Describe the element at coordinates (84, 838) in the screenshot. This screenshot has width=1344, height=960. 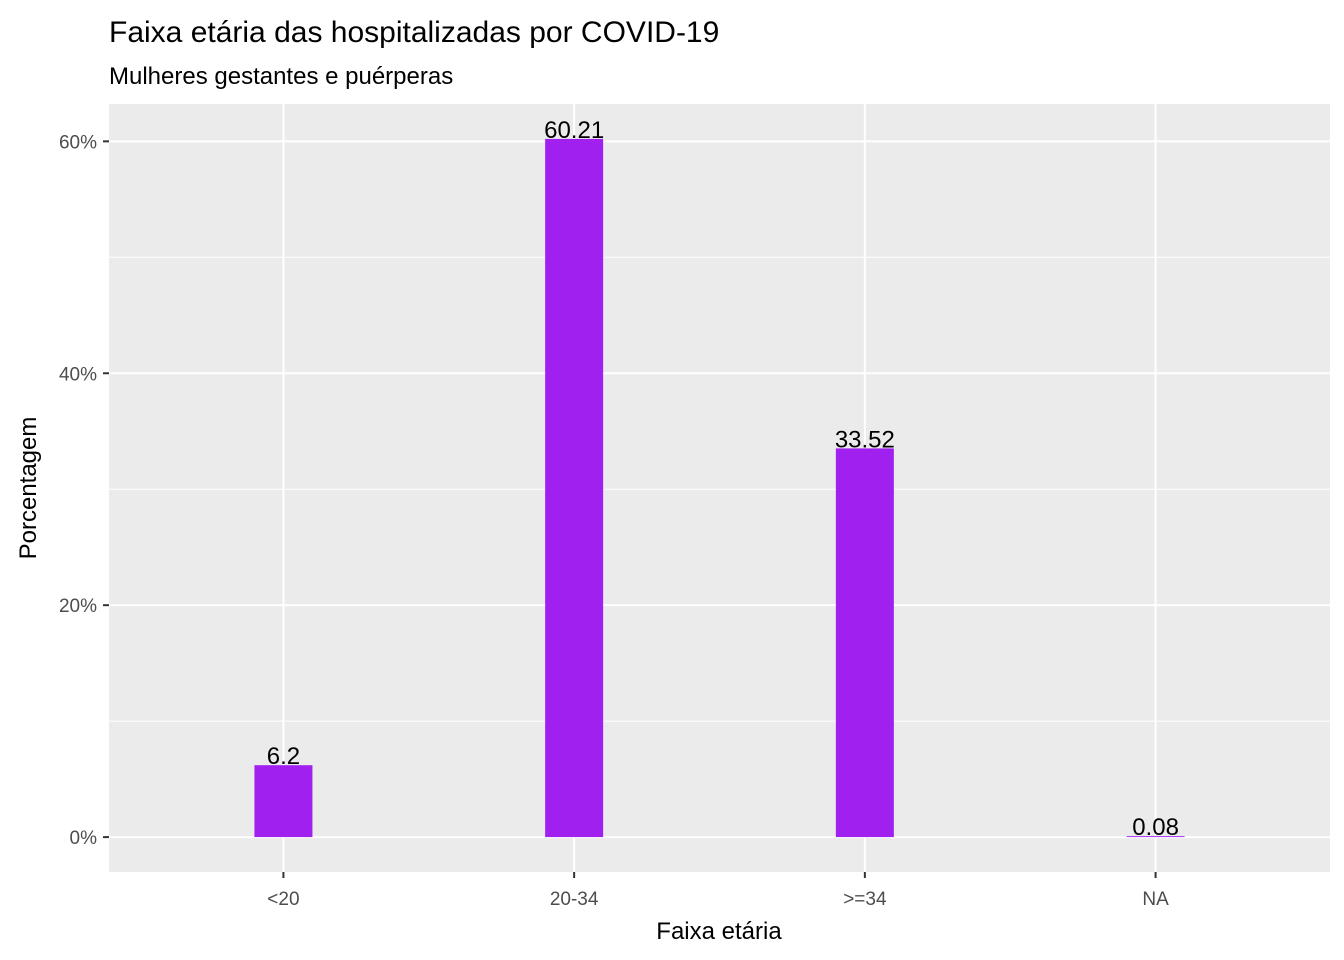
I see `y-tick-label: 0%` at that location.